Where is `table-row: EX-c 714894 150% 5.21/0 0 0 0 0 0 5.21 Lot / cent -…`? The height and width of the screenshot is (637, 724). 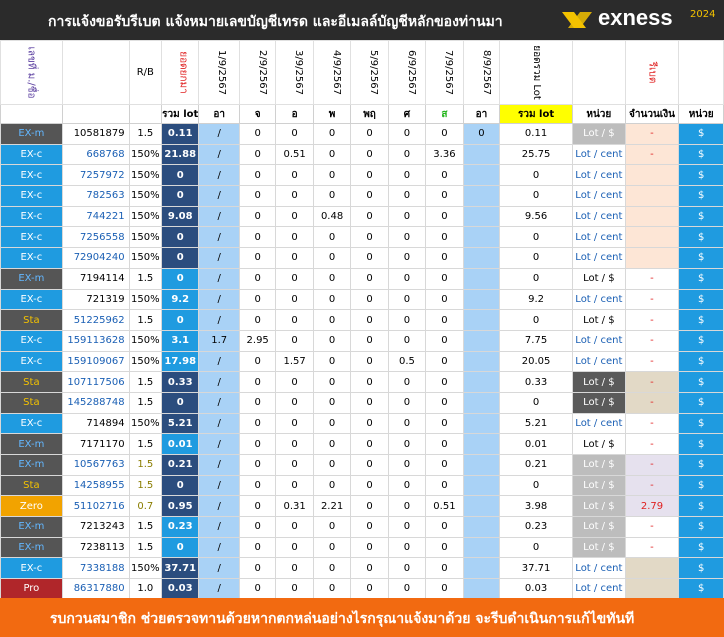
table-row: EX-c 714894 150% 5.21/0 0 0 0 0 0 5.21 Lot / cent -… is located at coordinates (362, 423).